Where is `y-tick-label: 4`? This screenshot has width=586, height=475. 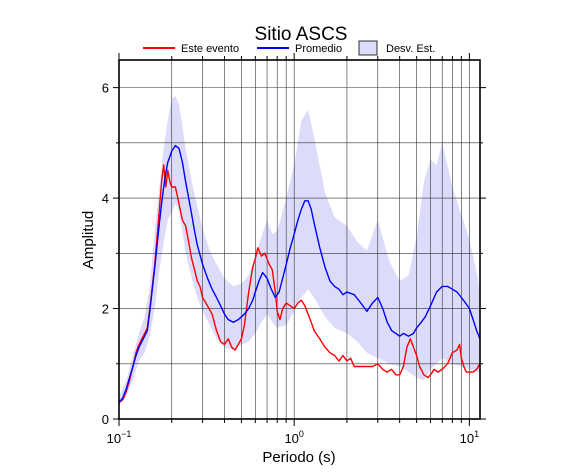
y-tick-label: 4 is located at coordinates (105, 198).